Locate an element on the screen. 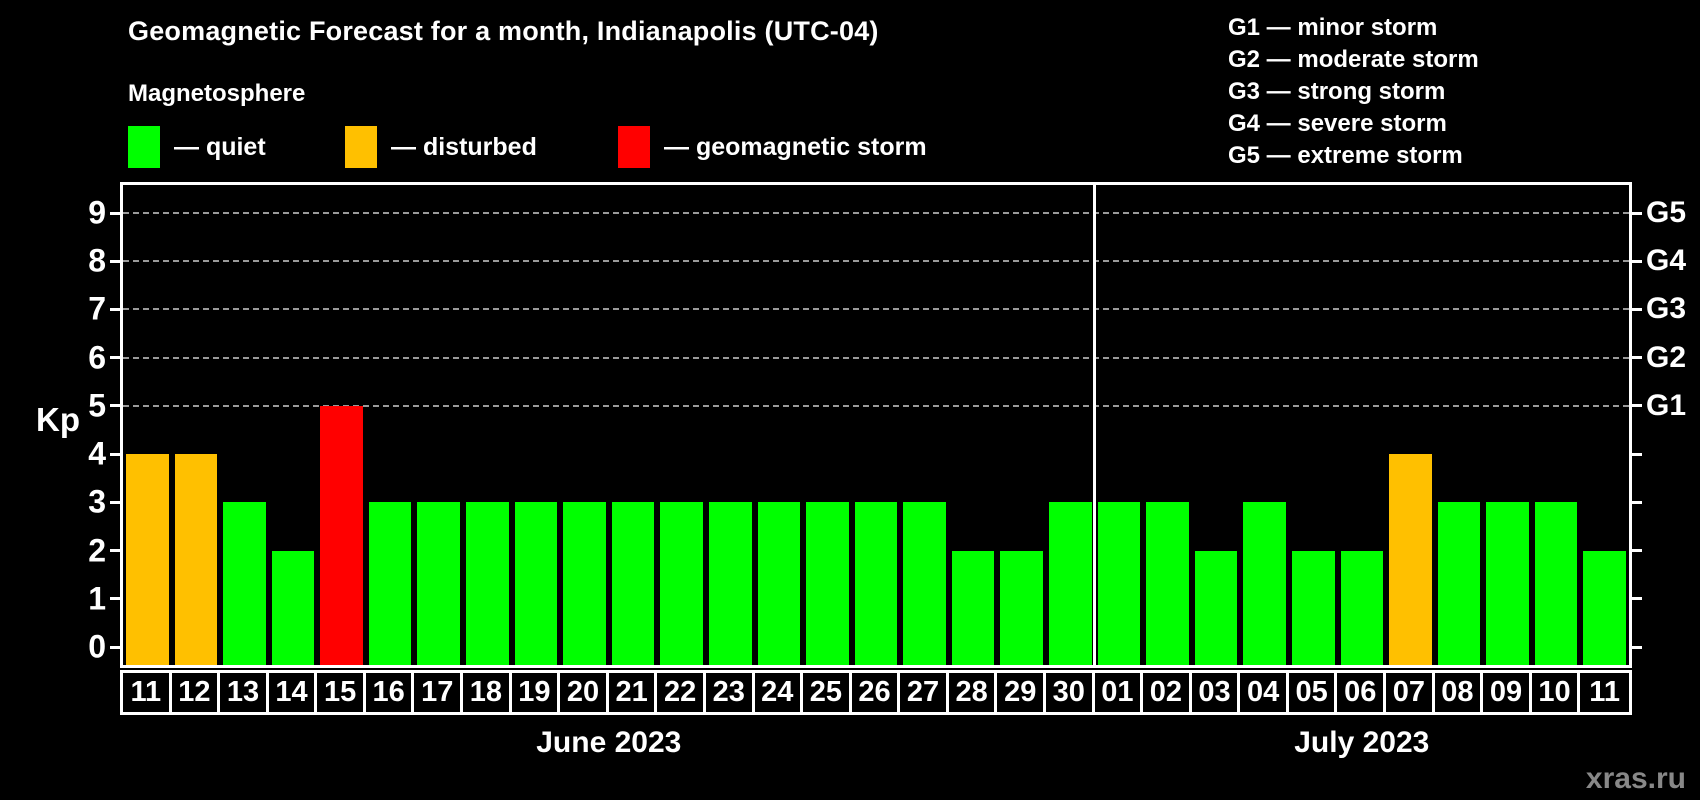  day-label-09: 09 is located at coordinates (1507, 692).